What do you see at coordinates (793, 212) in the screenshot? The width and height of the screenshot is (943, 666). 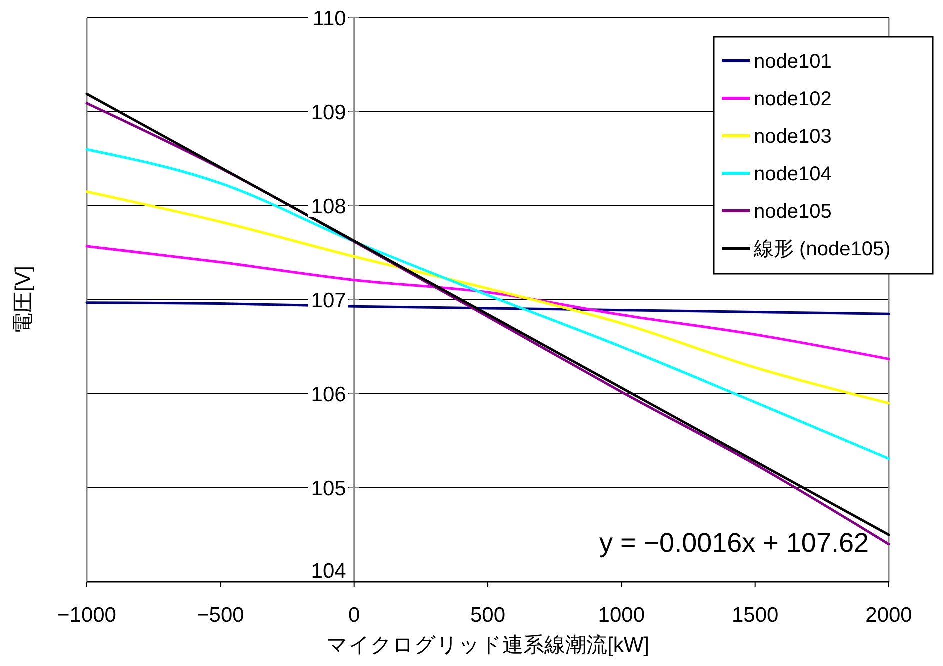 I see `legend-label: node105` at bounding box center [793, 212].